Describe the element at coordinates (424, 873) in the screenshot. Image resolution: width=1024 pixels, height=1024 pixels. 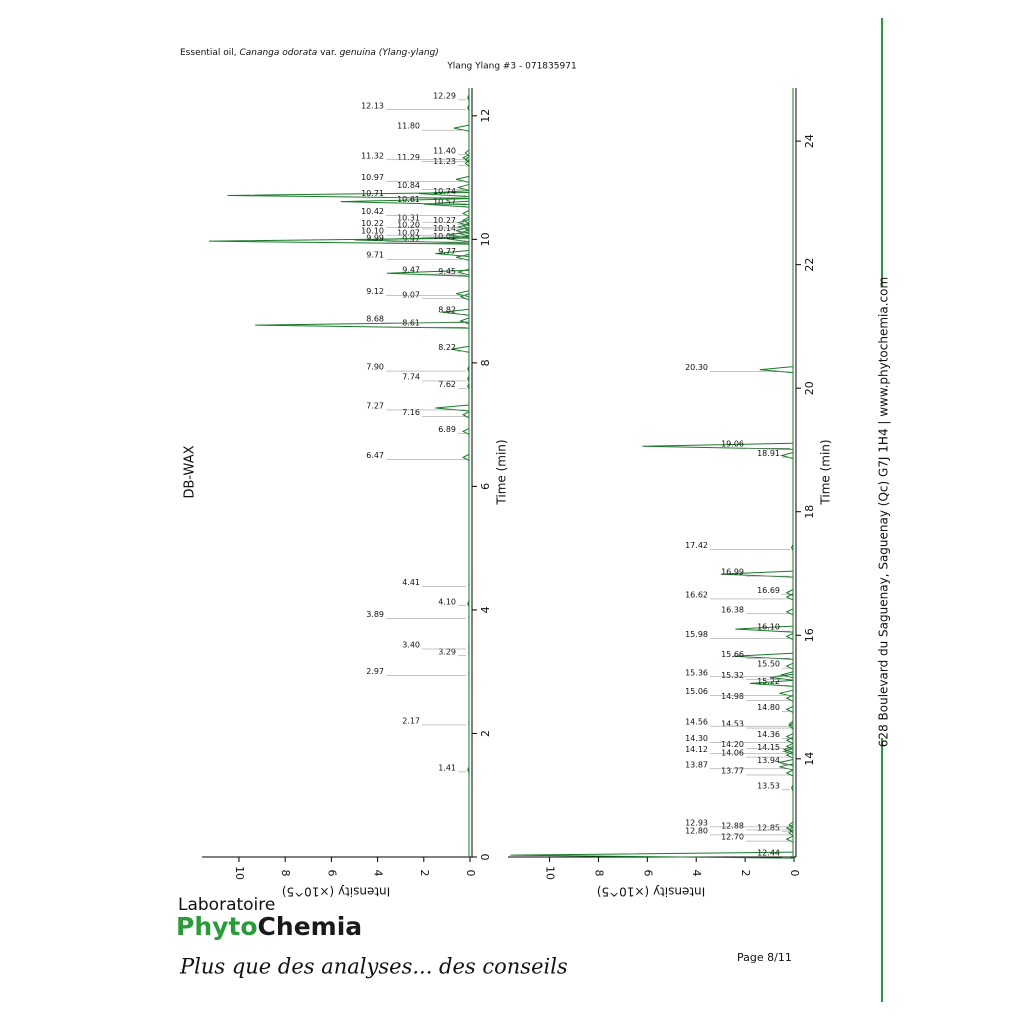
I see `y-tick-label: 2` at that location.